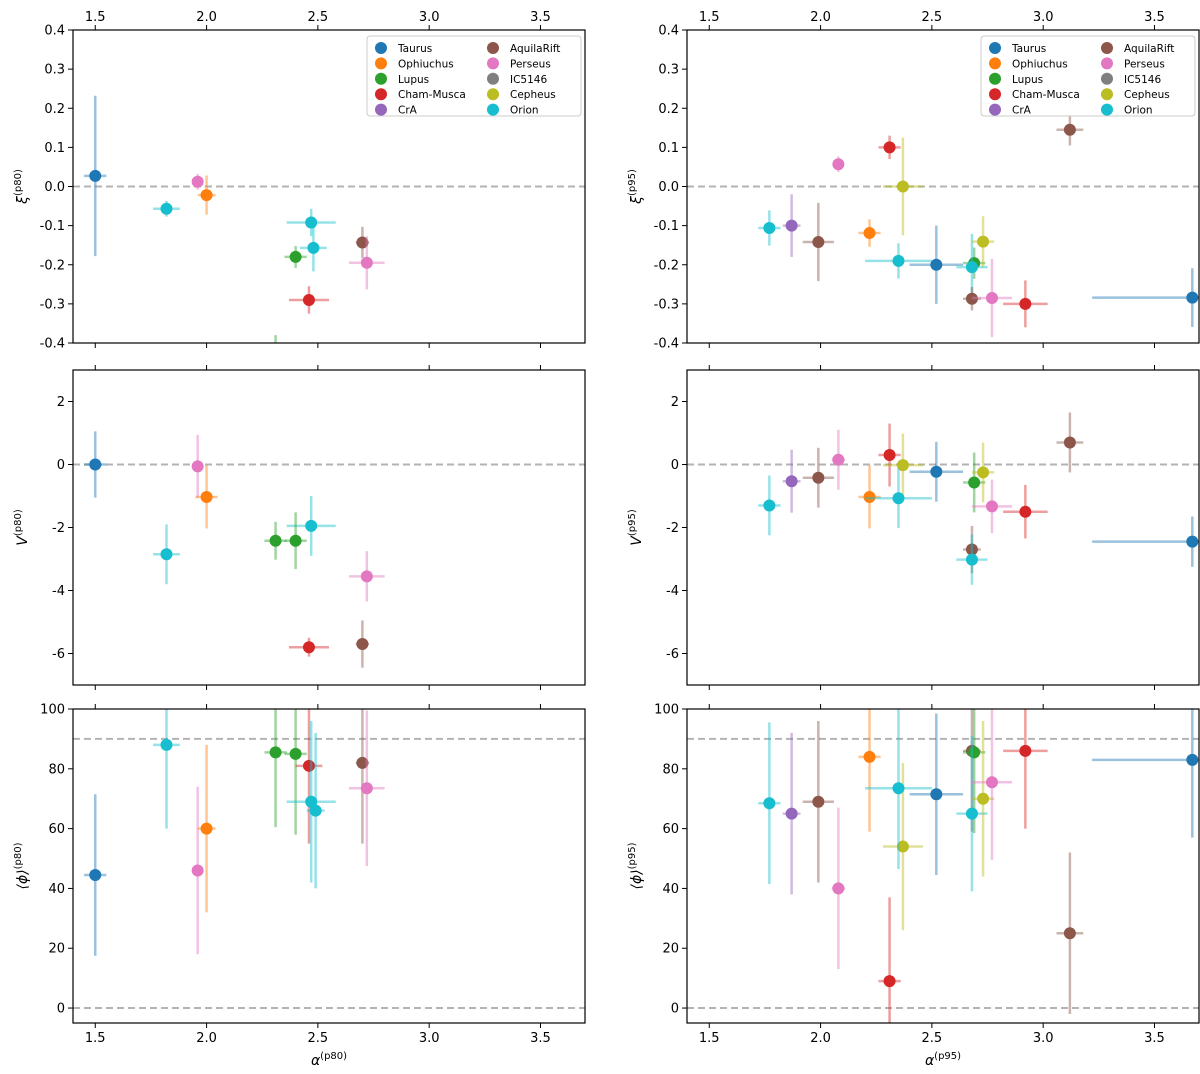 The width and height of the screenshot is (1200, 1074). I want to click on y-tick-label: -2, so click(672, 528).